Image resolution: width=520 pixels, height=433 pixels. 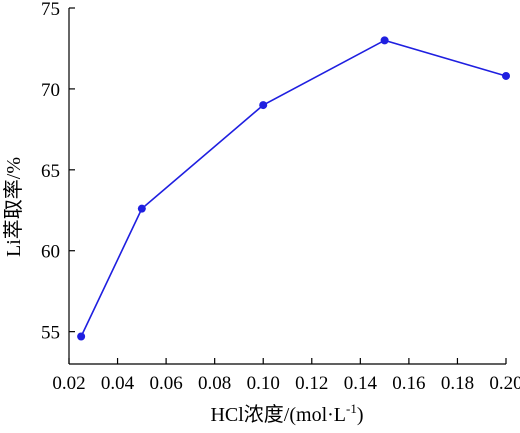 I want to click on y-axis-title: Li萃取率/%, so click(x=13, y=207).